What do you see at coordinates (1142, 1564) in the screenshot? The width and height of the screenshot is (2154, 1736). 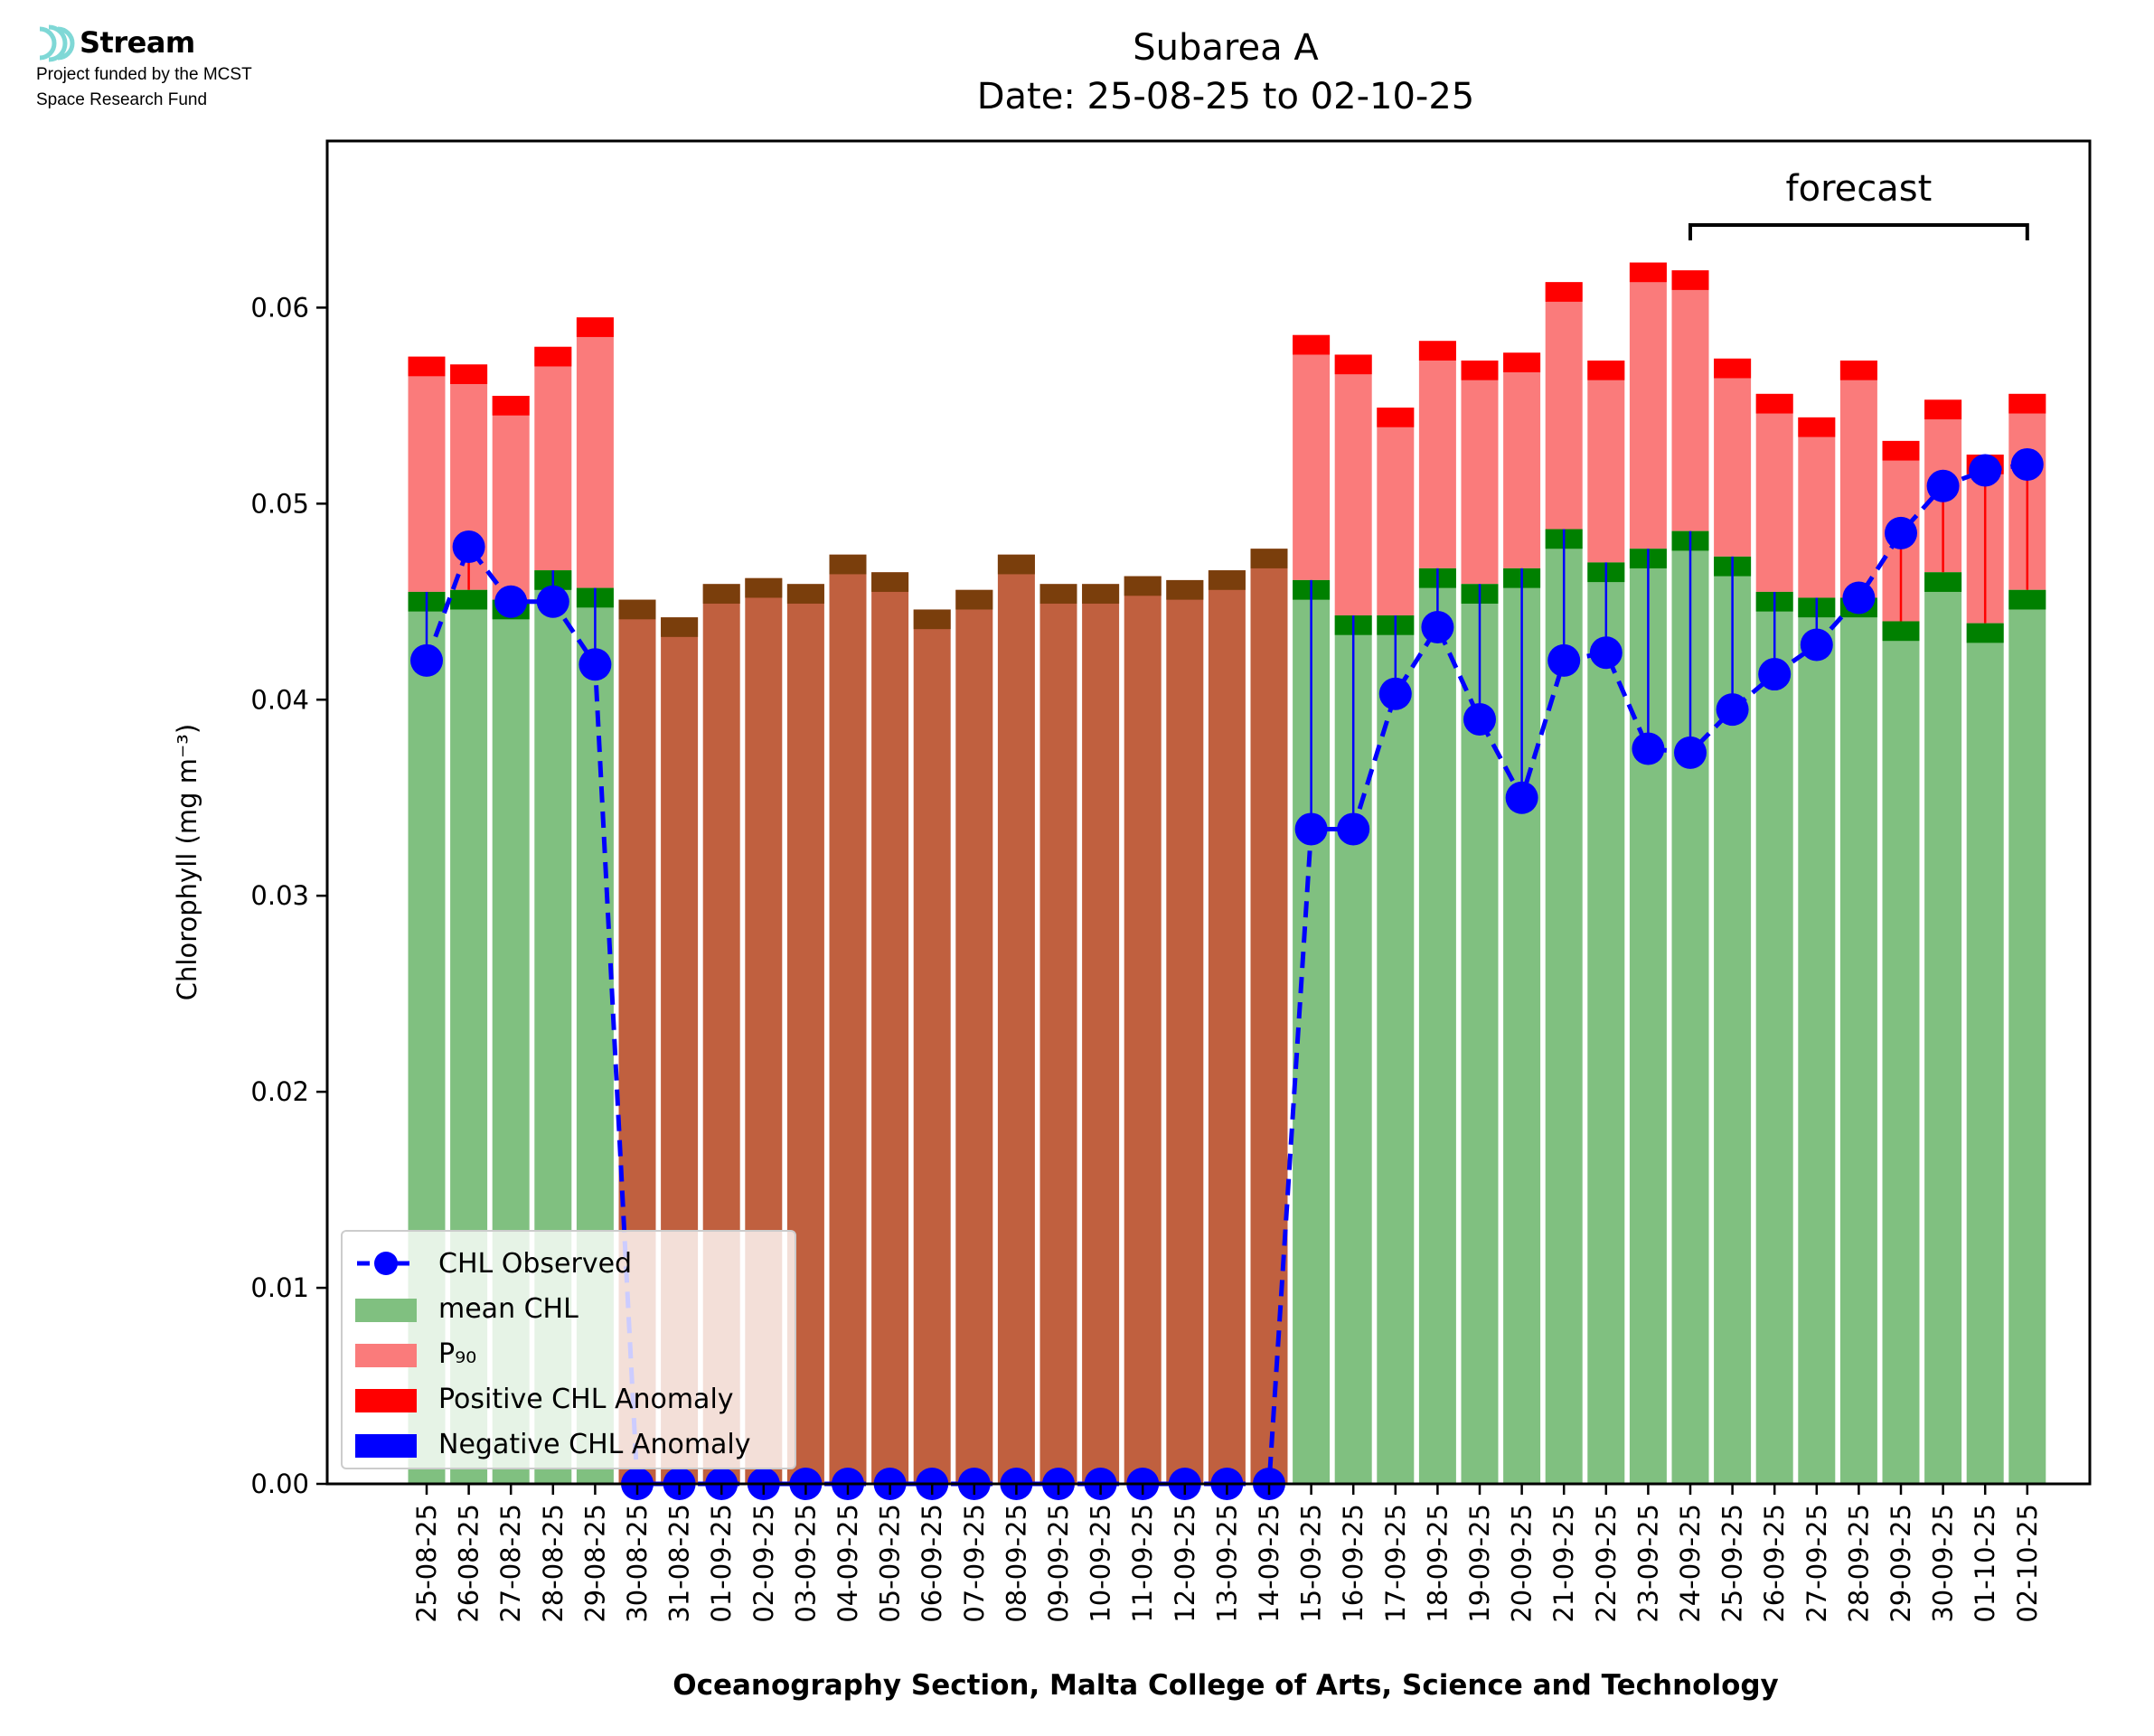 I see `x-tick-label: 11-09-25` at bounding box center [1142, 1564].